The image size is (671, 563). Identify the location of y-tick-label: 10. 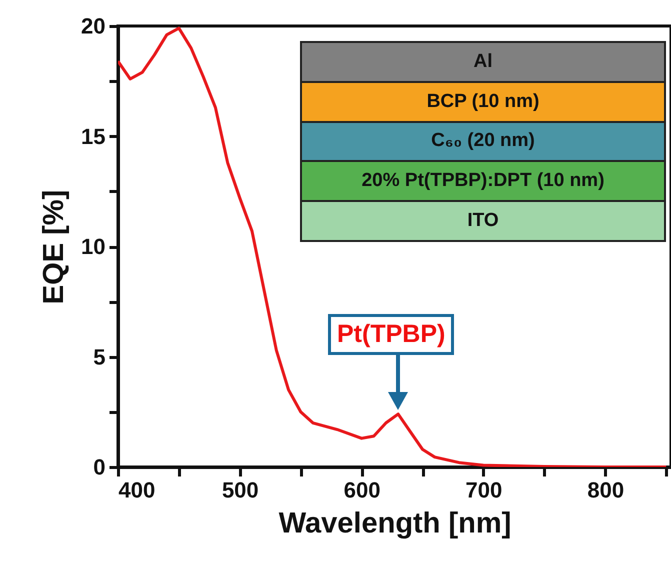
(93, 246).